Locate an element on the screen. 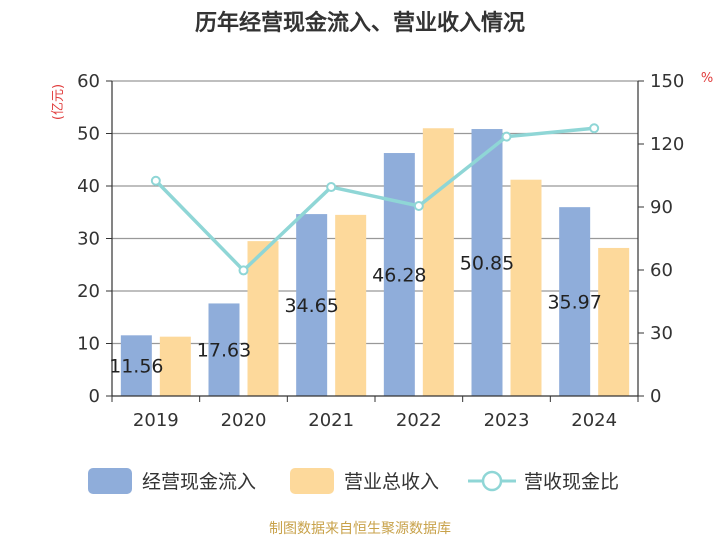 The image size is (720, 540). cash-inflow-value-label: 50.85 is located at coordinates (487, 264).